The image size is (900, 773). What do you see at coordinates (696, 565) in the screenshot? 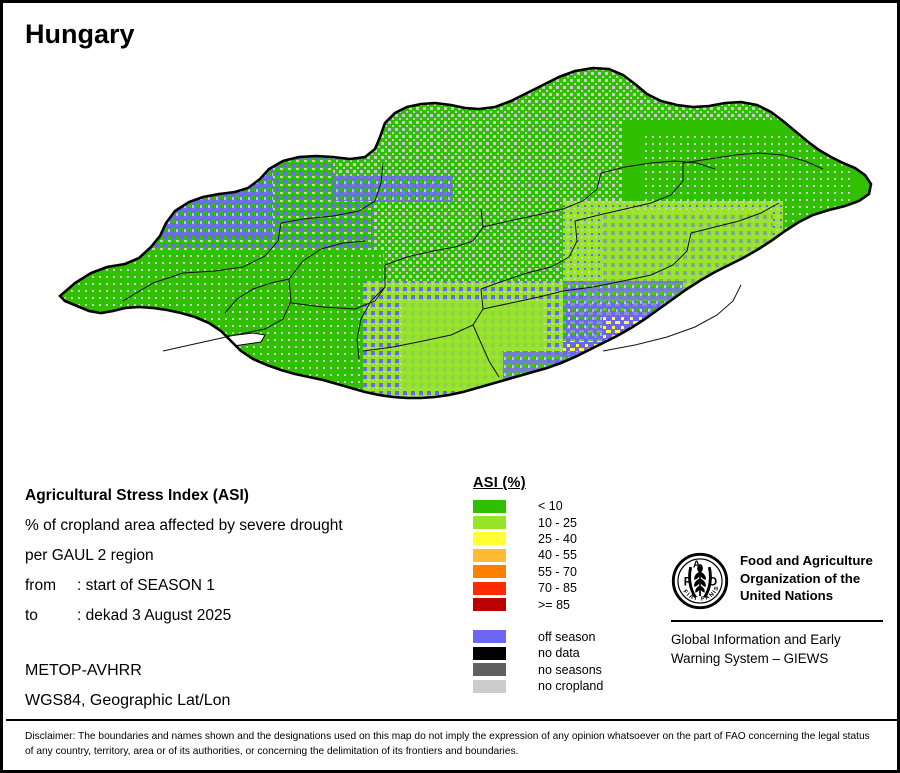
I see `fao-logo-letter-a: A` at bounding box center [696, 565].